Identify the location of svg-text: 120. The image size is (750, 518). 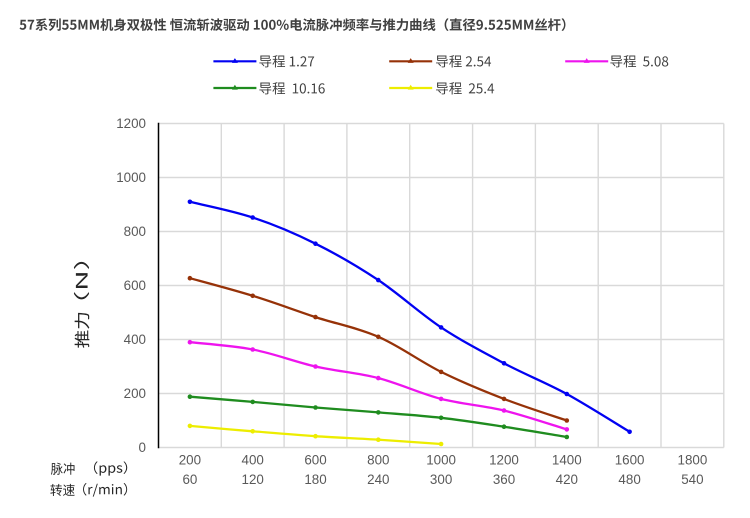
(253, 479).